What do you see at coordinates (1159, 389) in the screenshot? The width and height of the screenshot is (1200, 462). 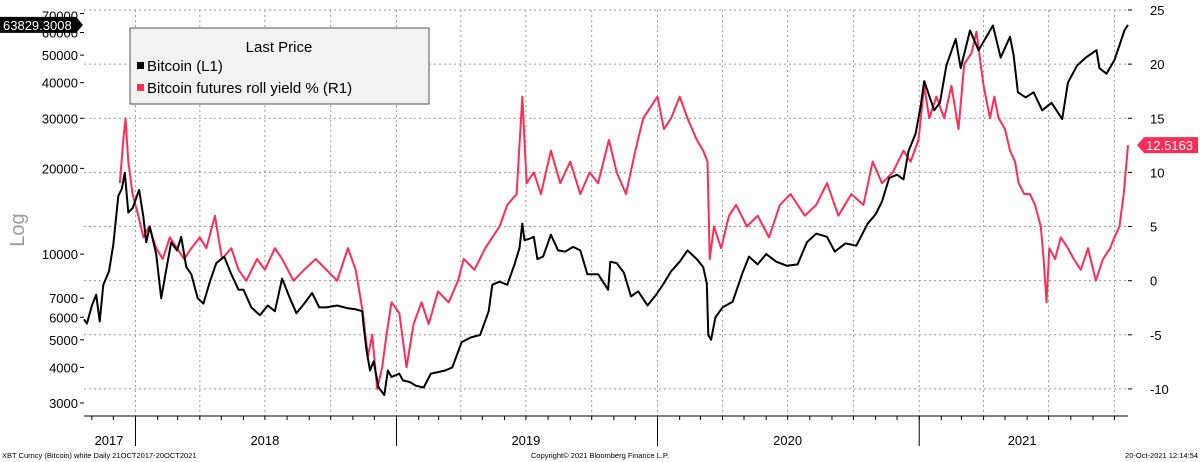 I see `right-tick-label: -10` at bounding box center [1159, 389].